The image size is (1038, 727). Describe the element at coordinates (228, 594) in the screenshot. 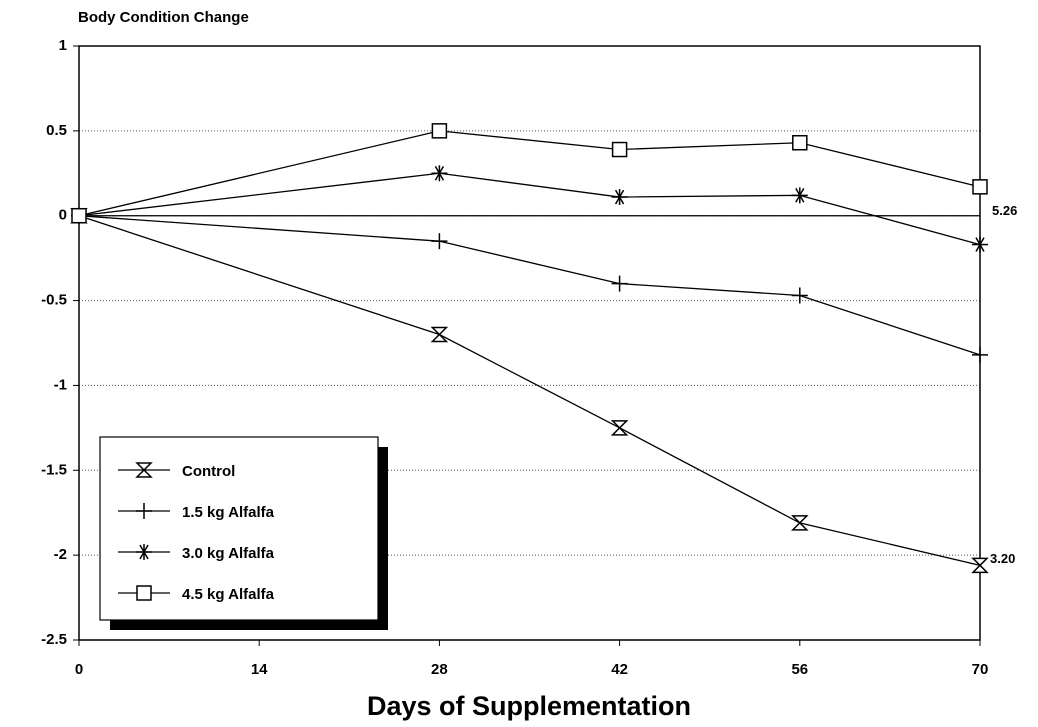

I see `legend-label: 4.5 kg Alfalfa` at that location.